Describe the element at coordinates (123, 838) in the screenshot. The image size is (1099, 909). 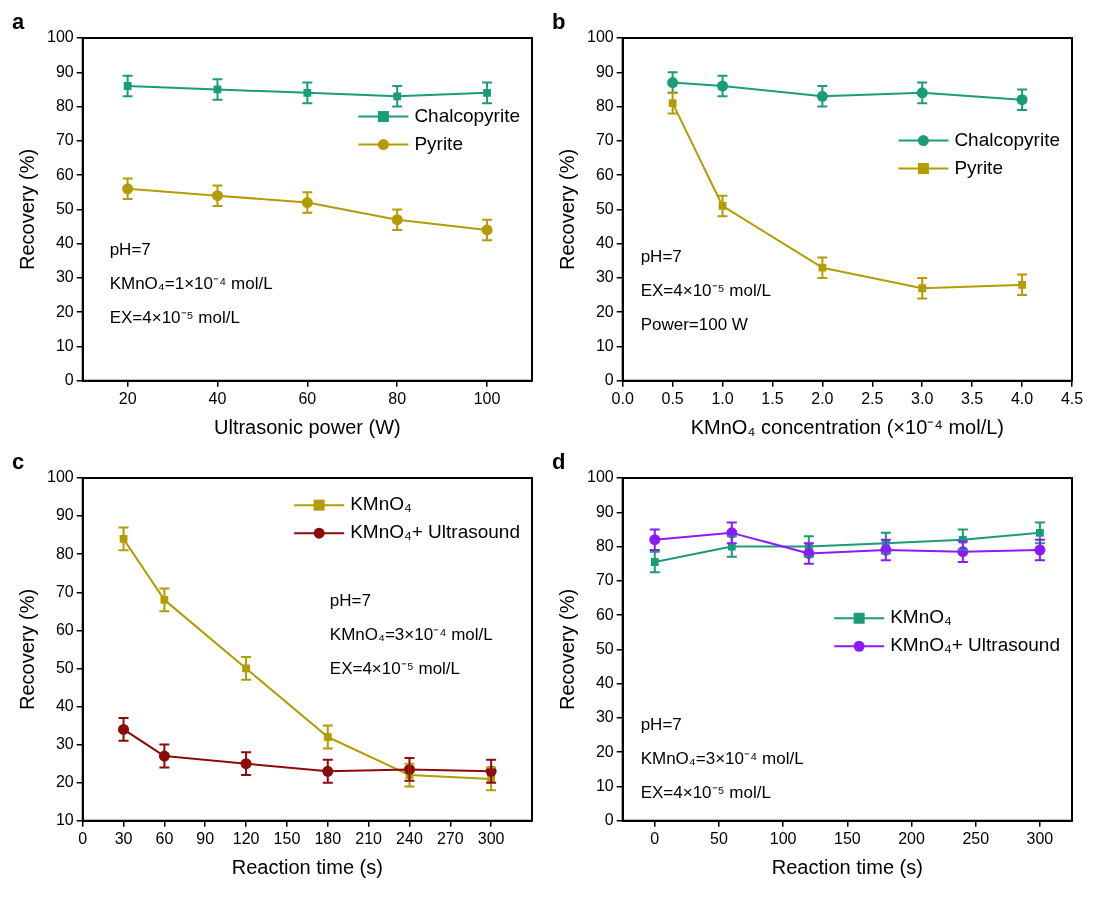
I see `x-tick-label: 30` at that location.